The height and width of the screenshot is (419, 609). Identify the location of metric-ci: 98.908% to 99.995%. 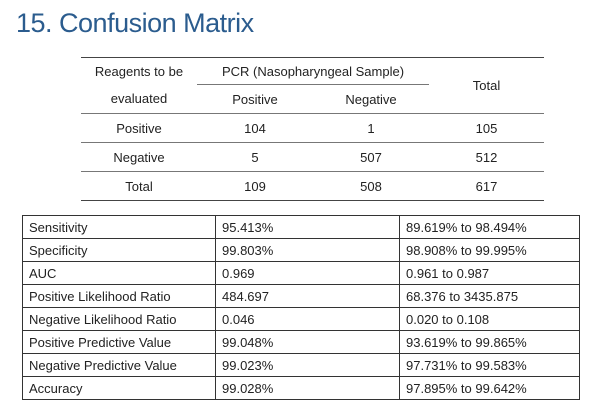
(489, 250).